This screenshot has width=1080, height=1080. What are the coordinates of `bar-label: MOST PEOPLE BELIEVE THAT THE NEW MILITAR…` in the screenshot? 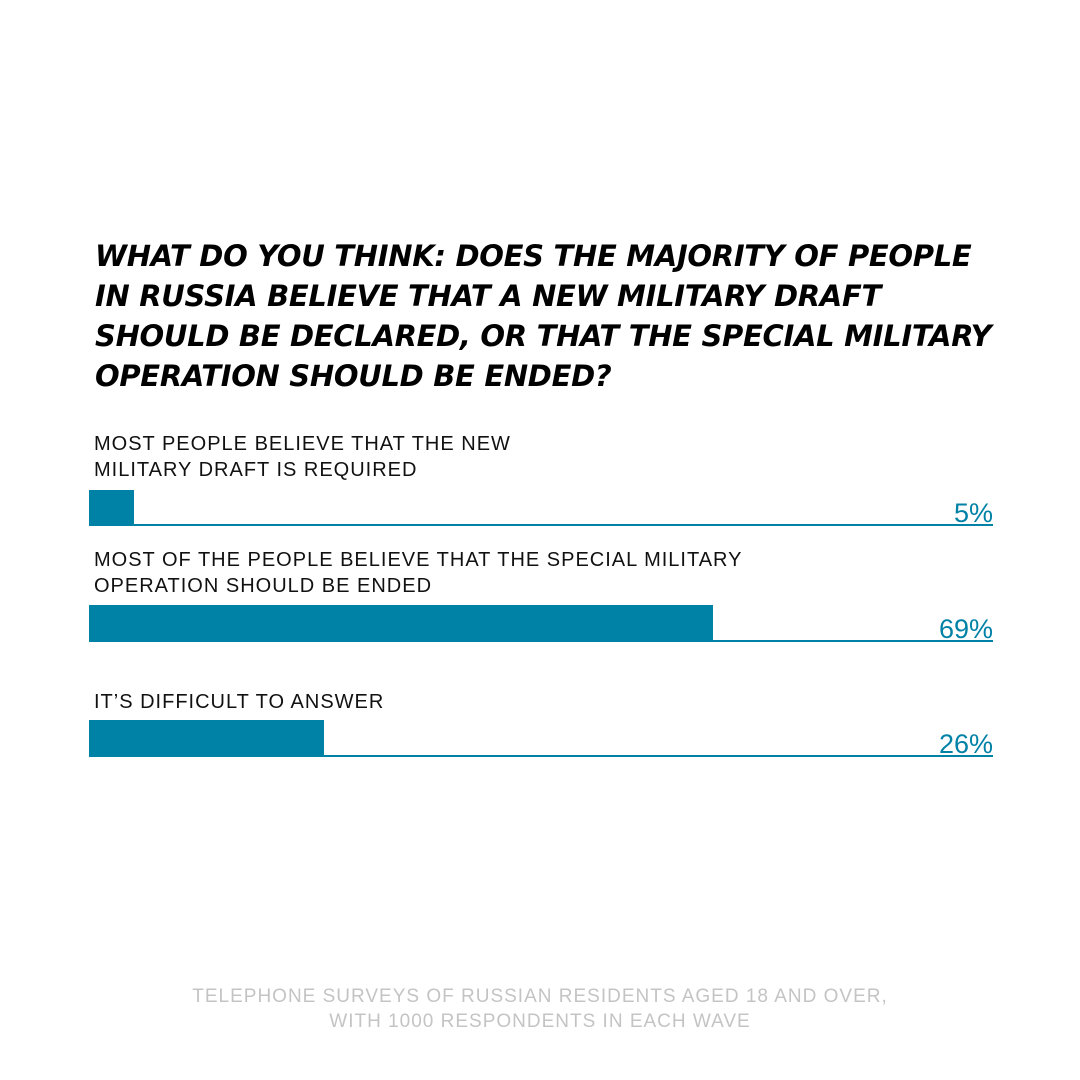 It's located at (302, 457).